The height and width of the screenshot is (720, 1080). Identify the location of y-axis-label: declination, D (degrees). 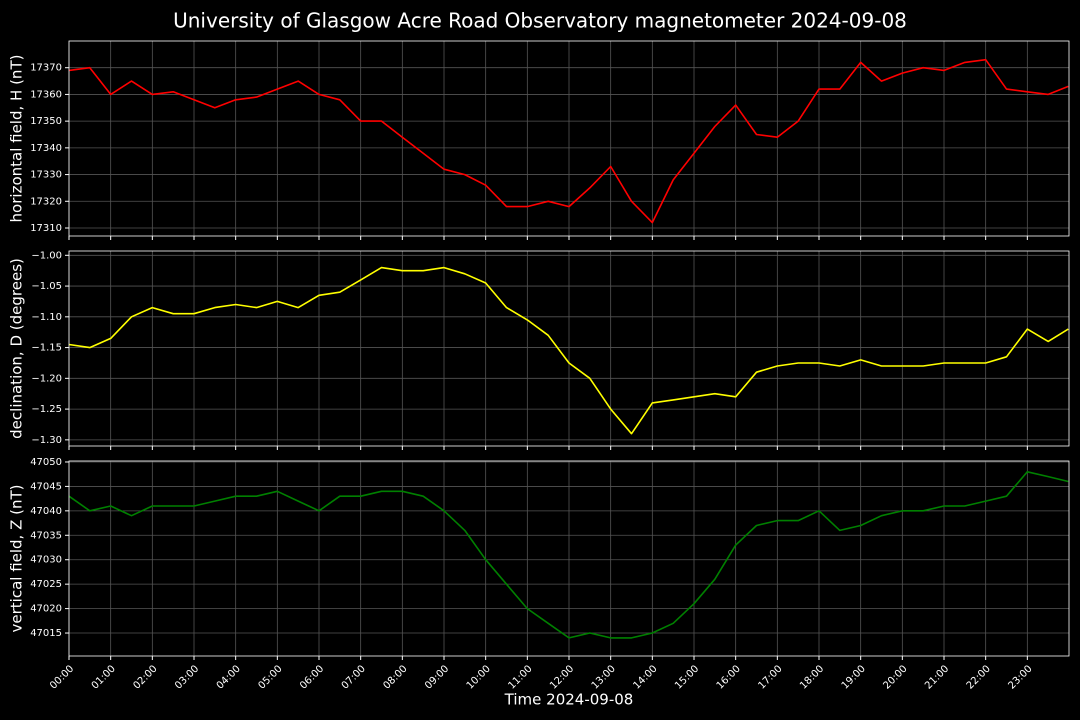
(17, 348).